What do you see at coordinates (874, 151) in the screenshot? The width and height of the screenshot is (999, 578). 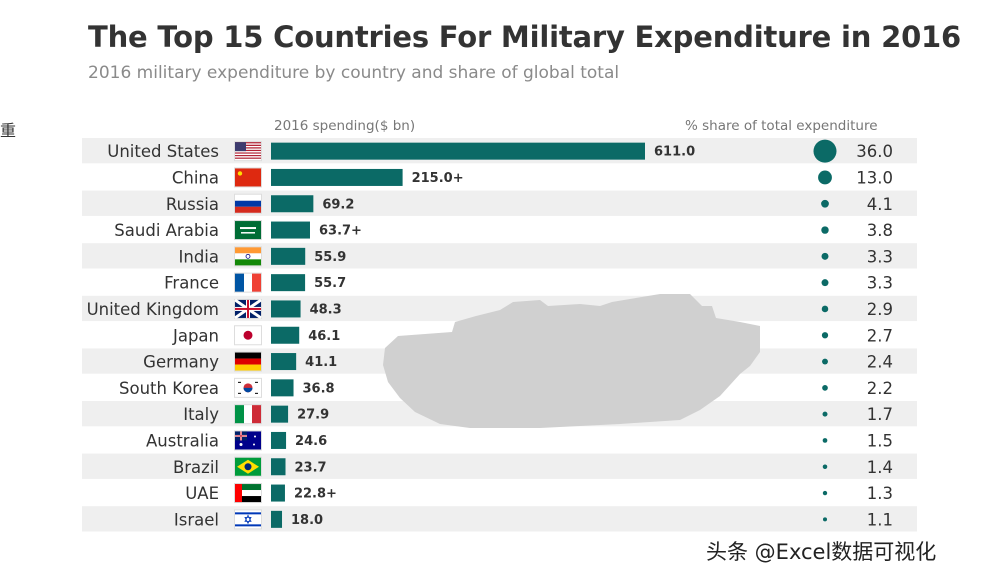 I see `share-value-label: 36.0` at bounding box center [874, 151].